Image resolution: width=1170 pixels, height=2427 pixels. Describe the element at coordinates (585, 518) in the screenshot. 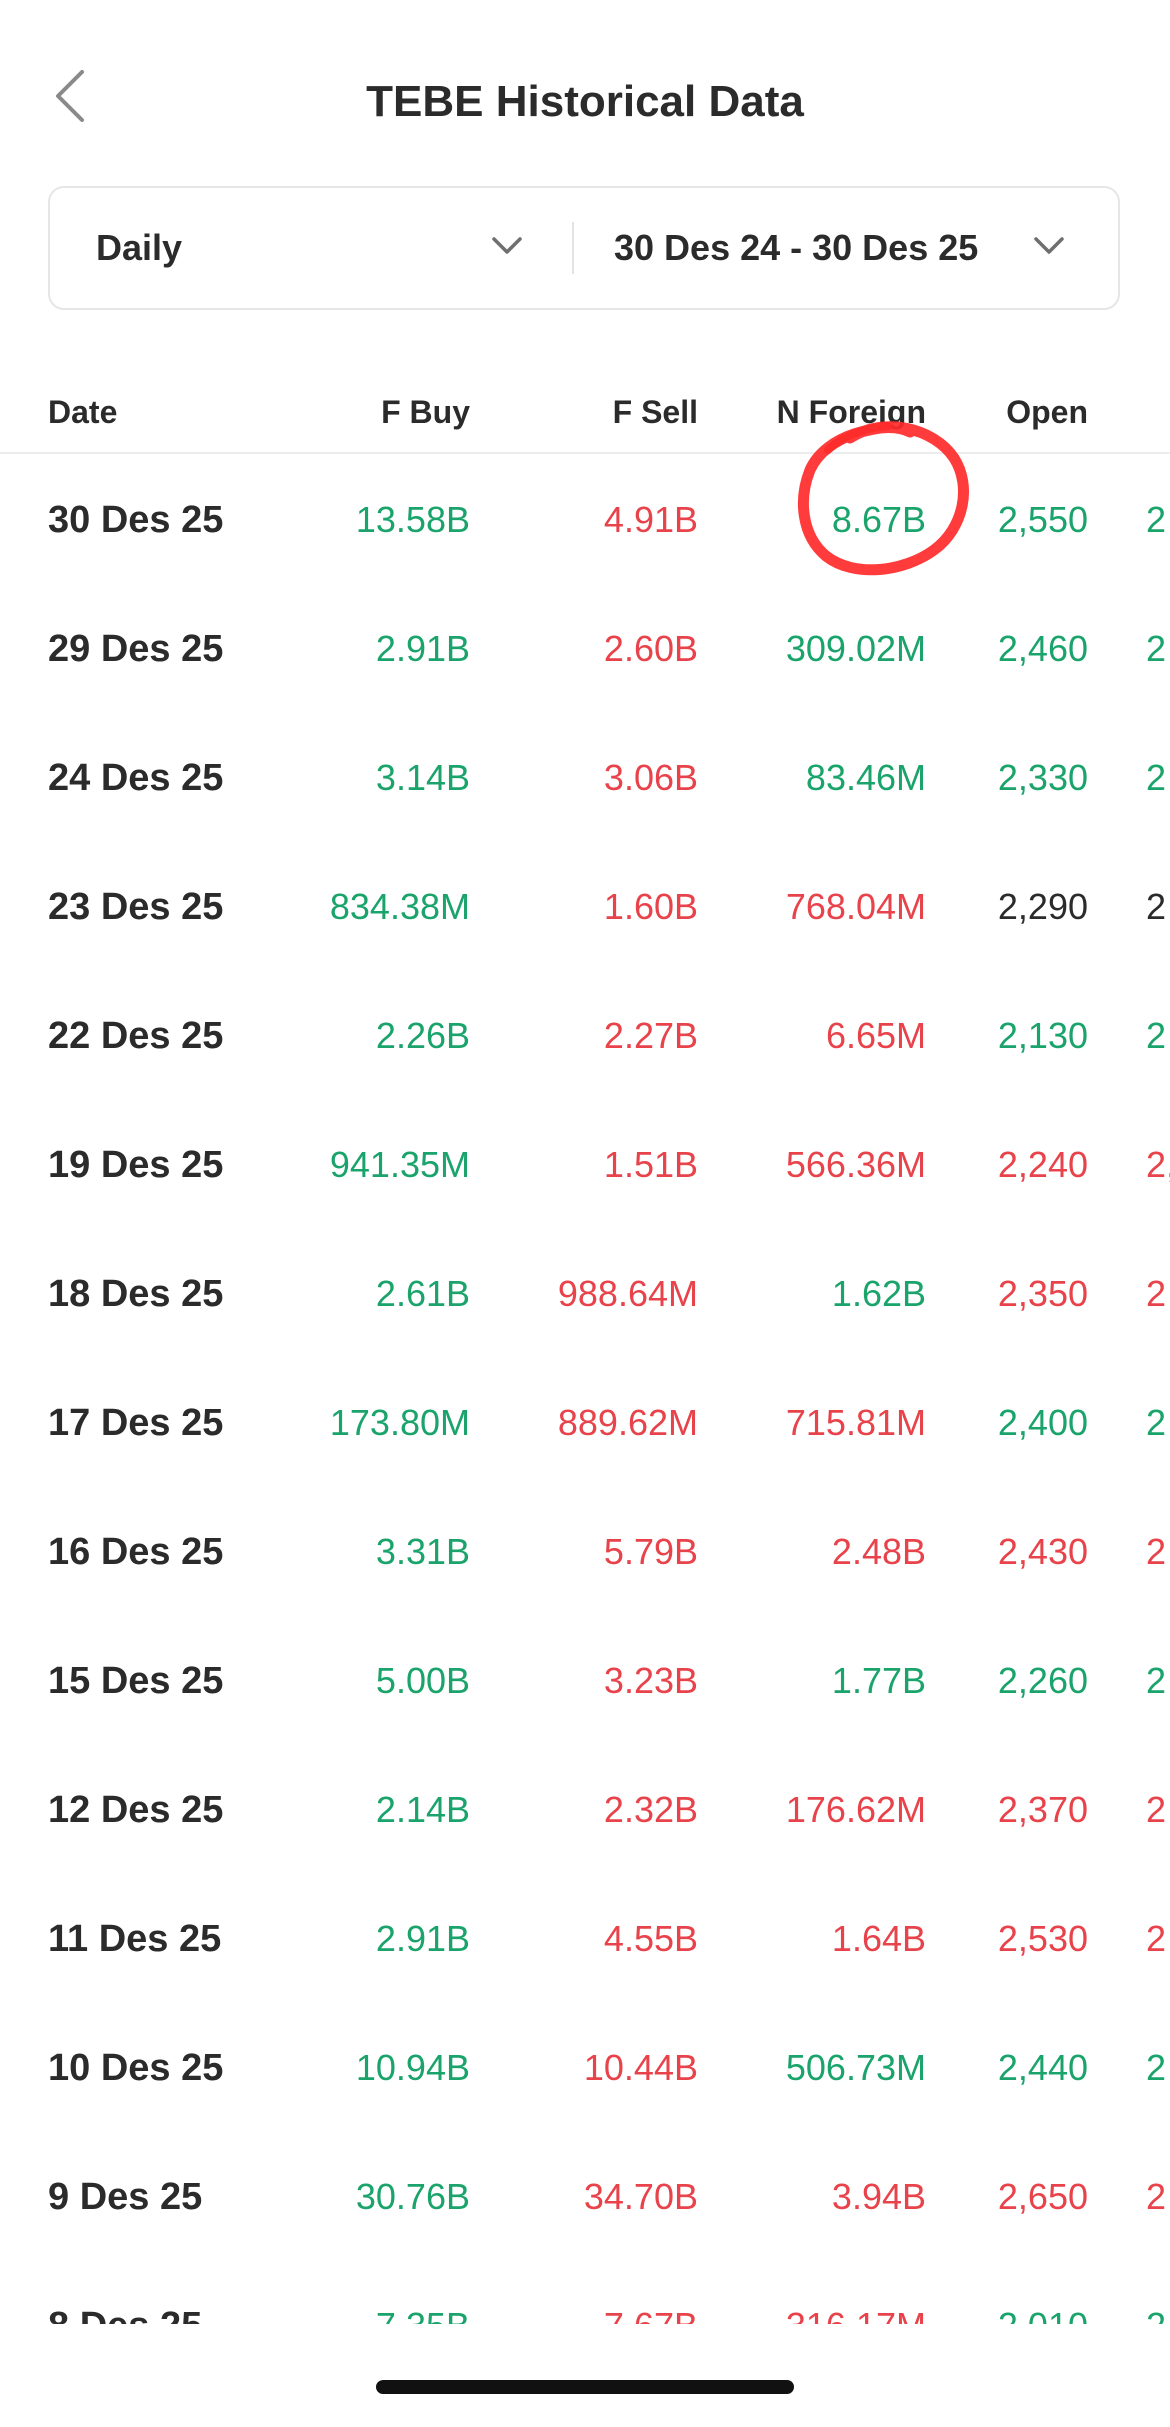

I see `table-row: 30 Des 25 13.58B 4.91B 8.67B 2,550 2` at that location.